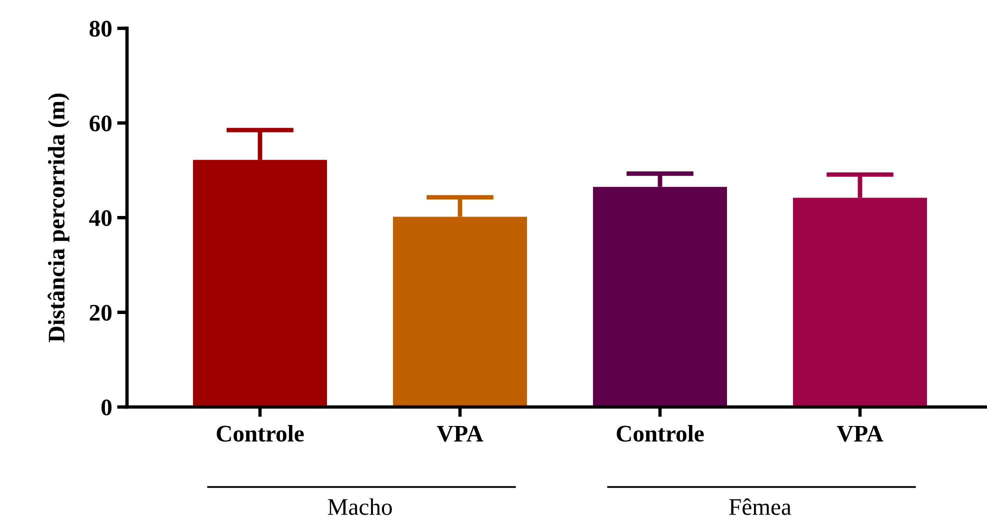 This screenshot has width=987, height=528. I want to click on y-tick-label: 60, so click(101, 123).